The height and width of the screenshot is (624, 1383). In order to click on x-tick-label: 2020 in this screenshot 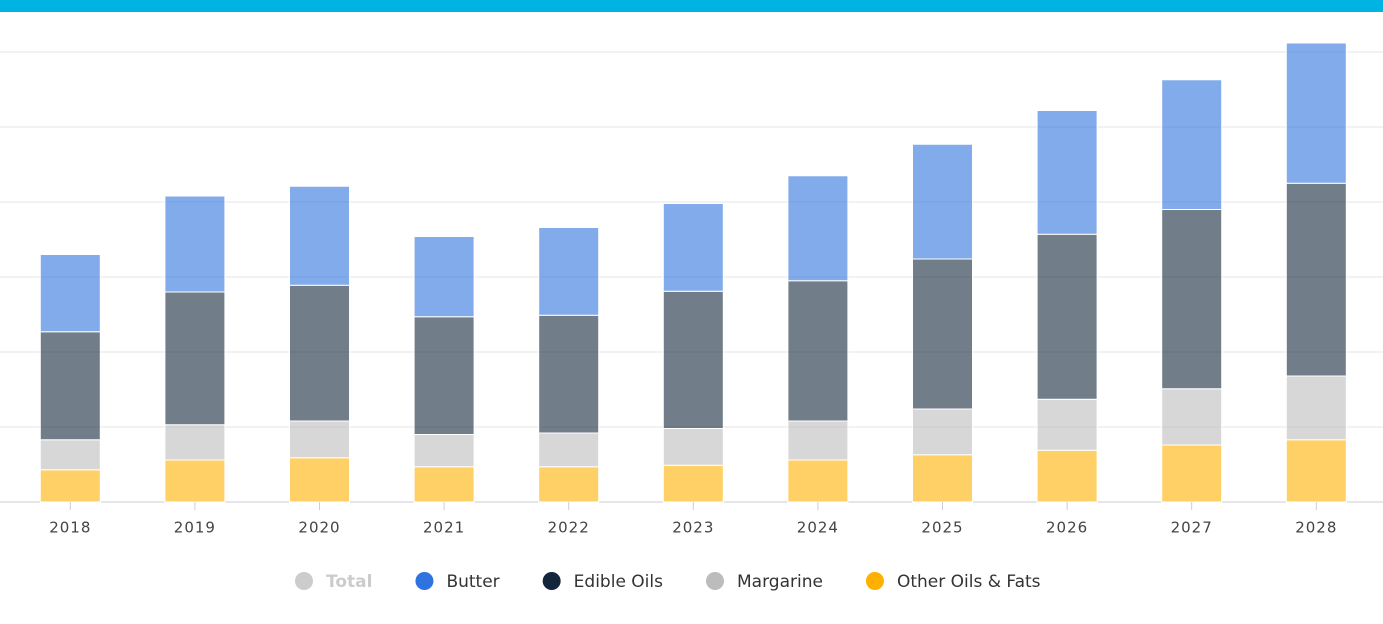, I will do `click(319, 528)`.